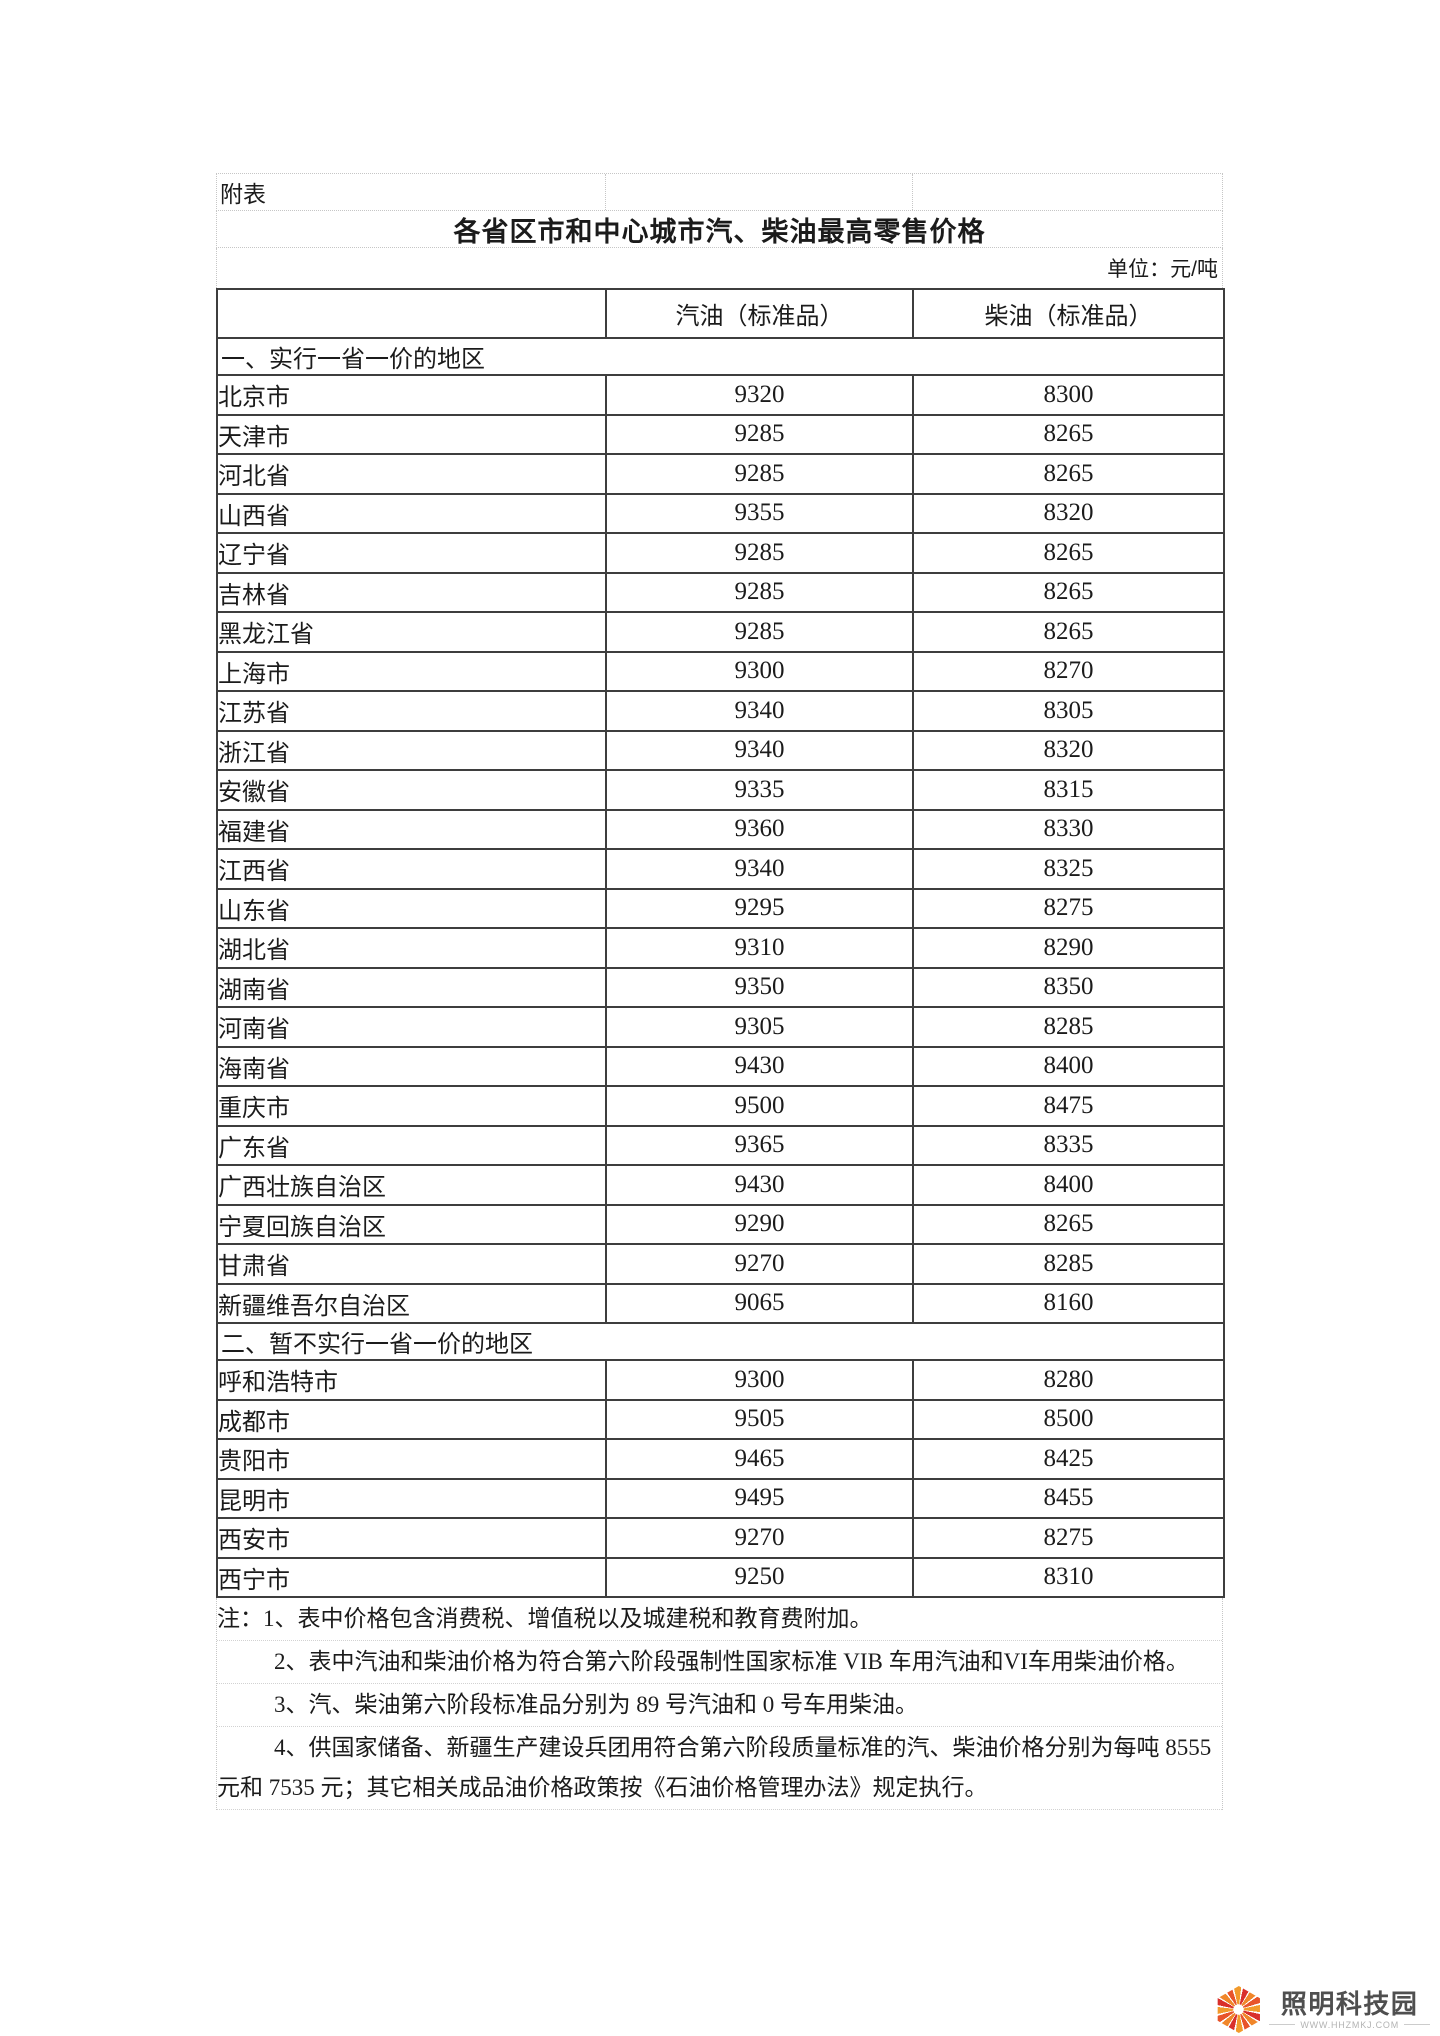 Image resolution: width=1440 pixels, height=2036 pixels. I want to click on gasoline-price-cell: 9465, so click(759, 1459).